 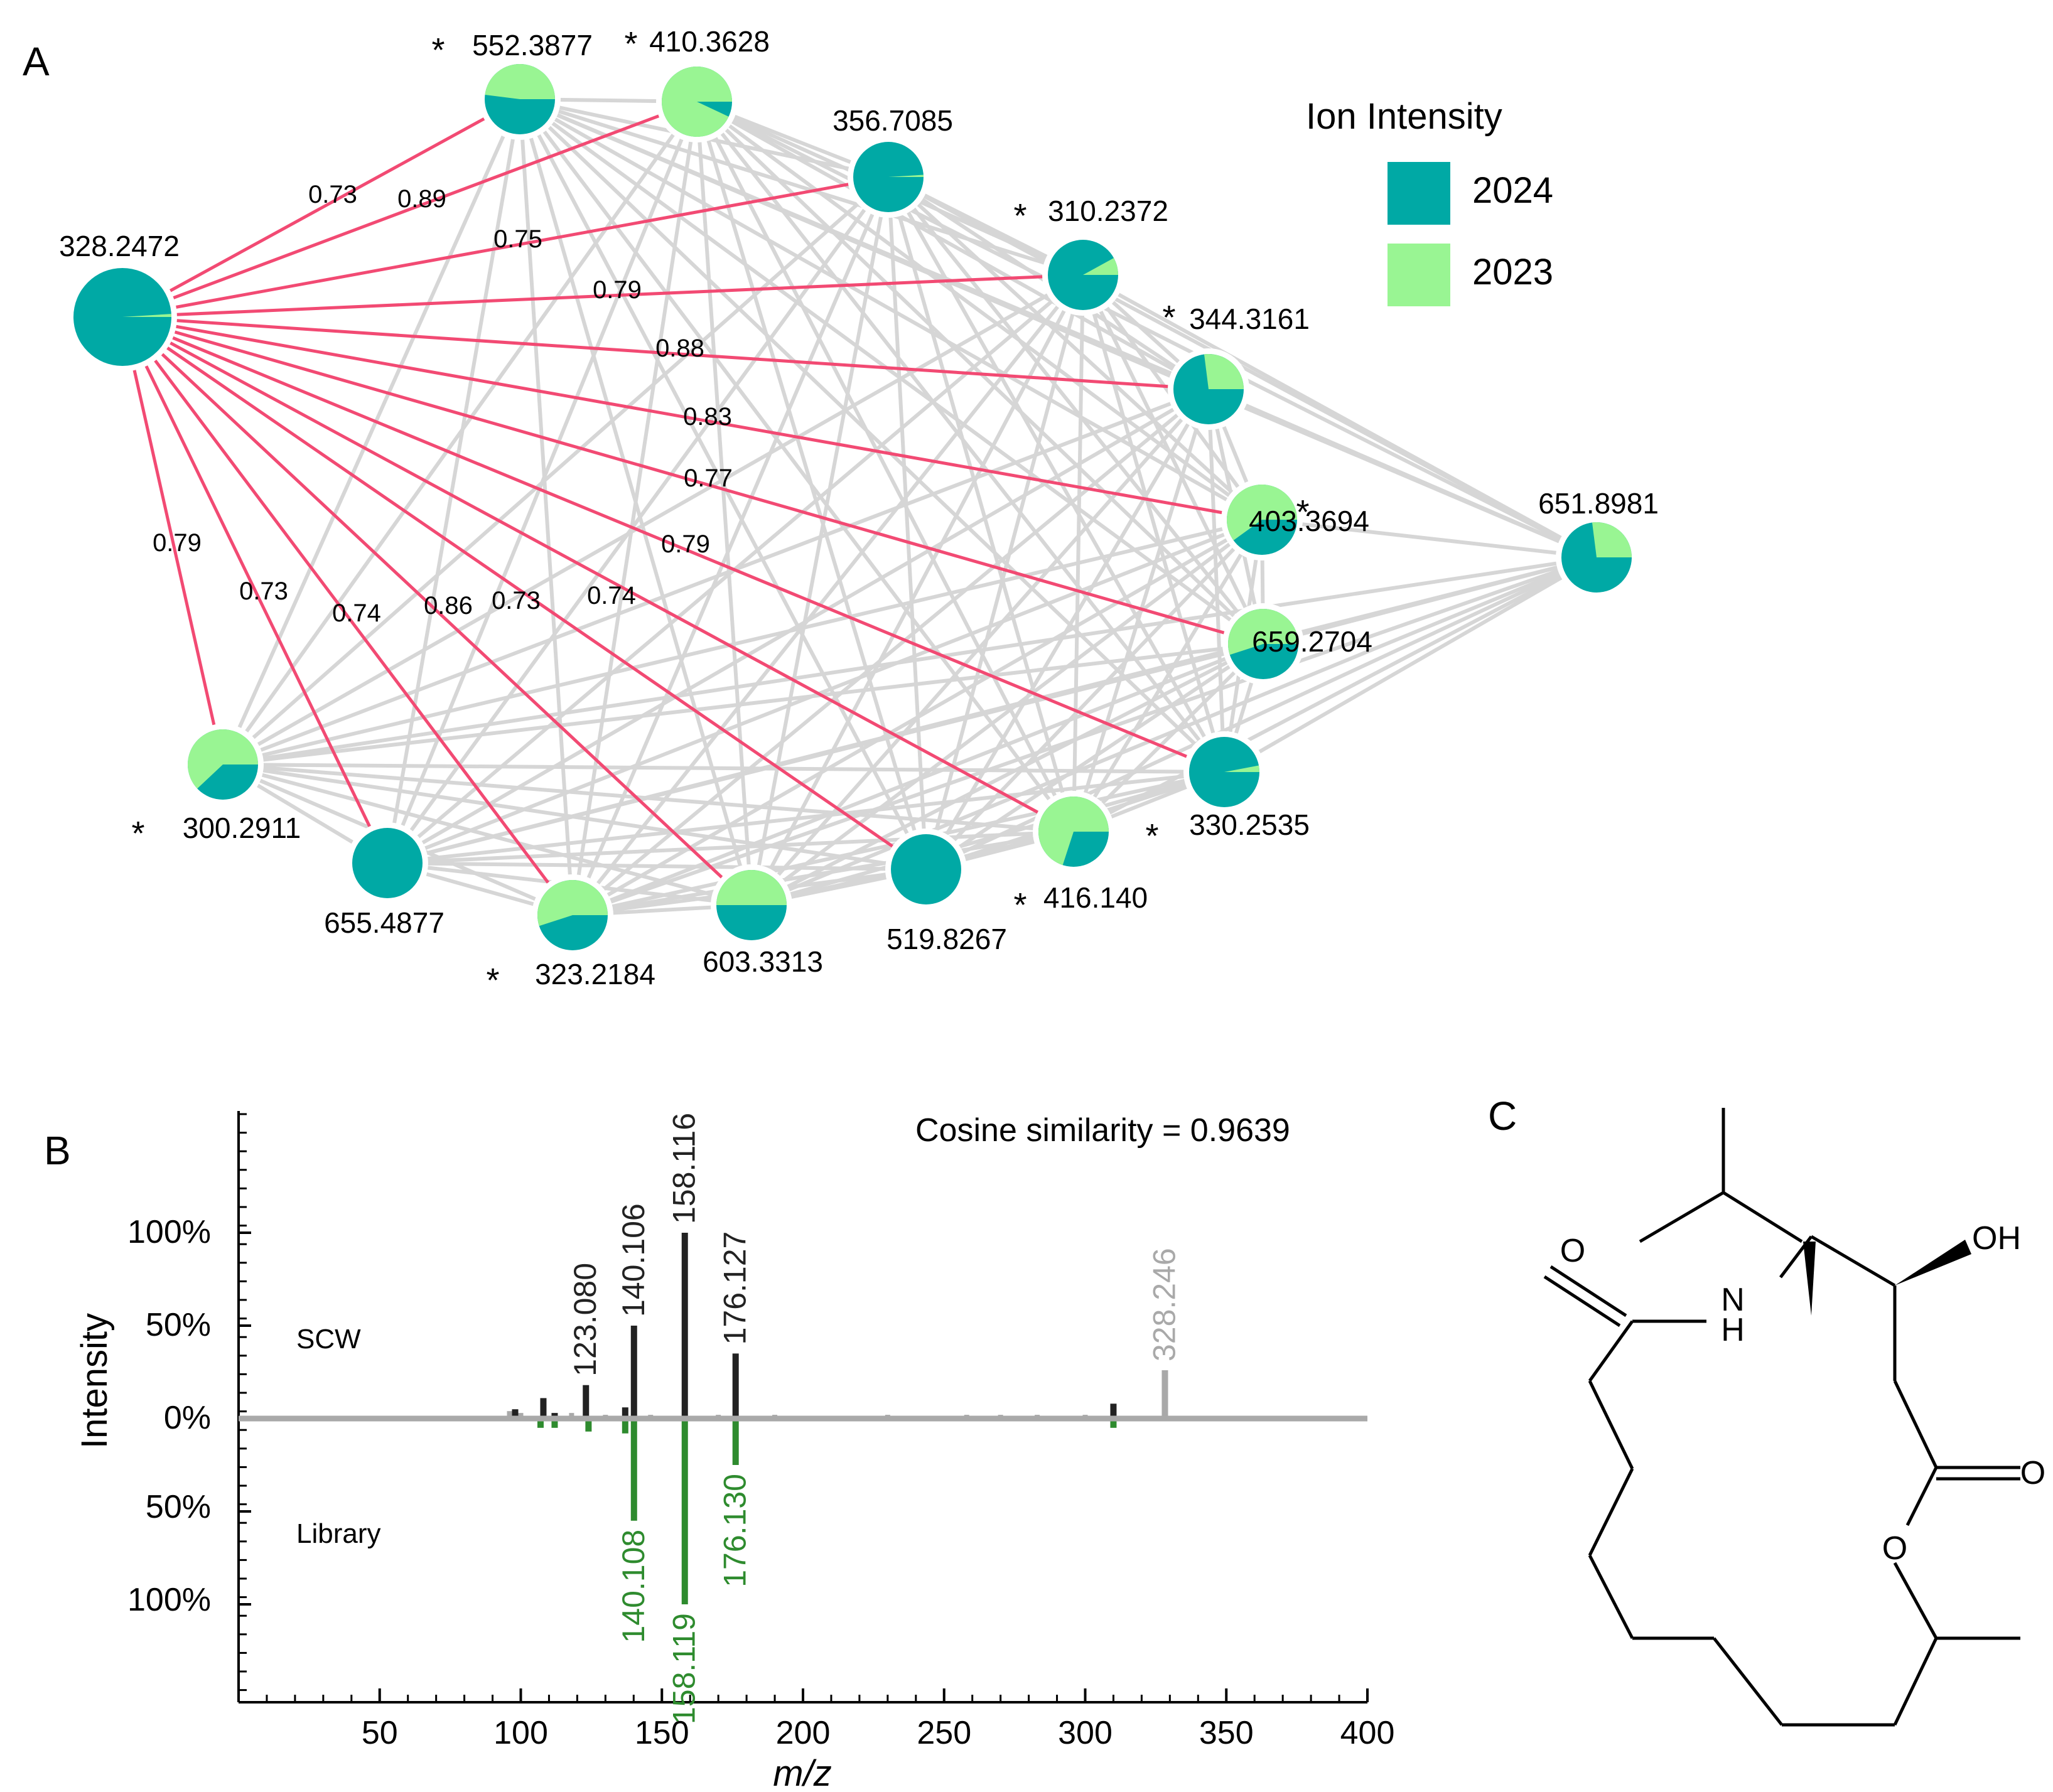 I want to click on node-label-519-8267: 519.8267, so click(x=947, y=939).